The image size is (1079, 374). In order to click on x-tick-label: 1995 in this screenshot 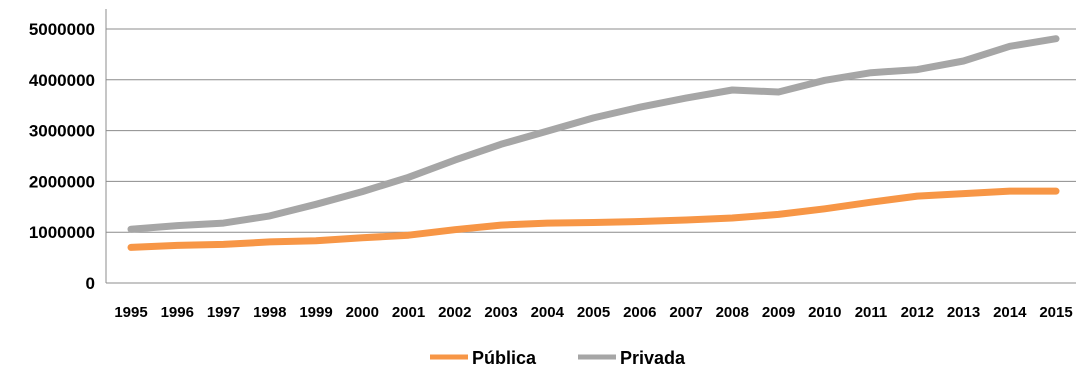, I will do `click(130, 312)`.